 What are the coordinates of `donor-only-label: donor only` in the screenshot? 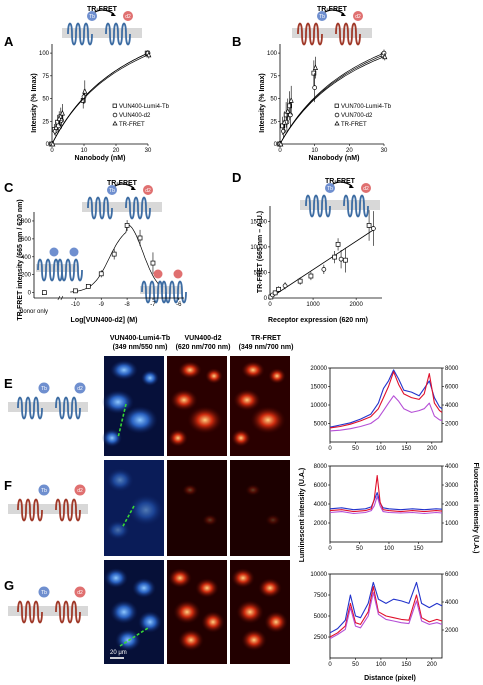 It's located at (34, 312).